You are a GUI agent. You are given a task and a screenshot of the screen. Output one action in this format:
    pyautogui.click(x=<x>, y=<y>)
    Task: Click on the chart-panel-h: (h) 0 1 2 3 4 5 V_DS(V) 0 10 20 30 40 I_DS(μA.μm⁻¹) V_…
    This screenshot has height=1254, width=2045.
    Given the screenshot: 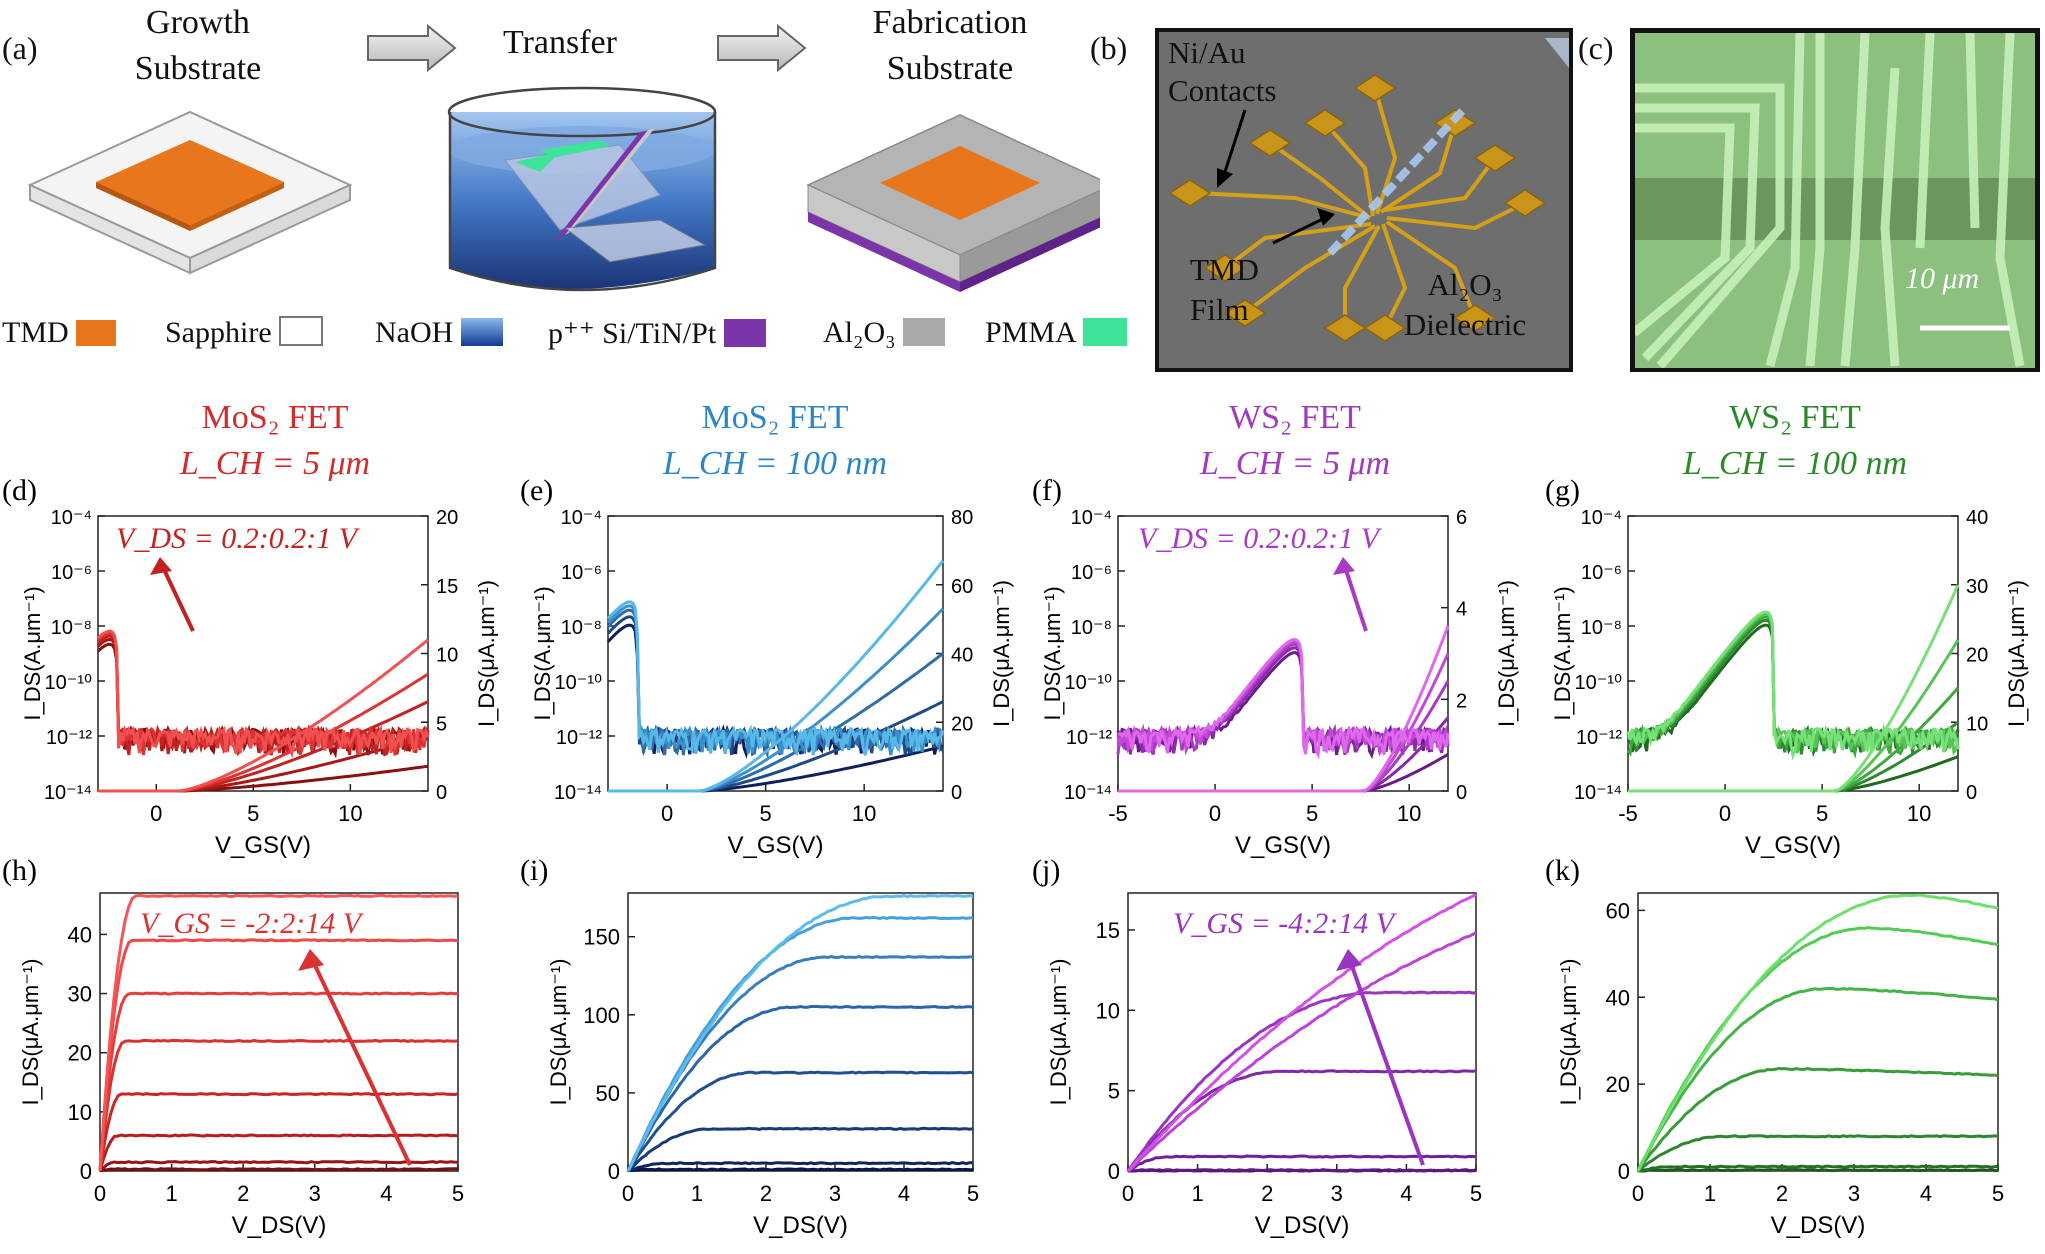 What is the action you would take?
    pyautogui.click(x=233, y=1046)
    